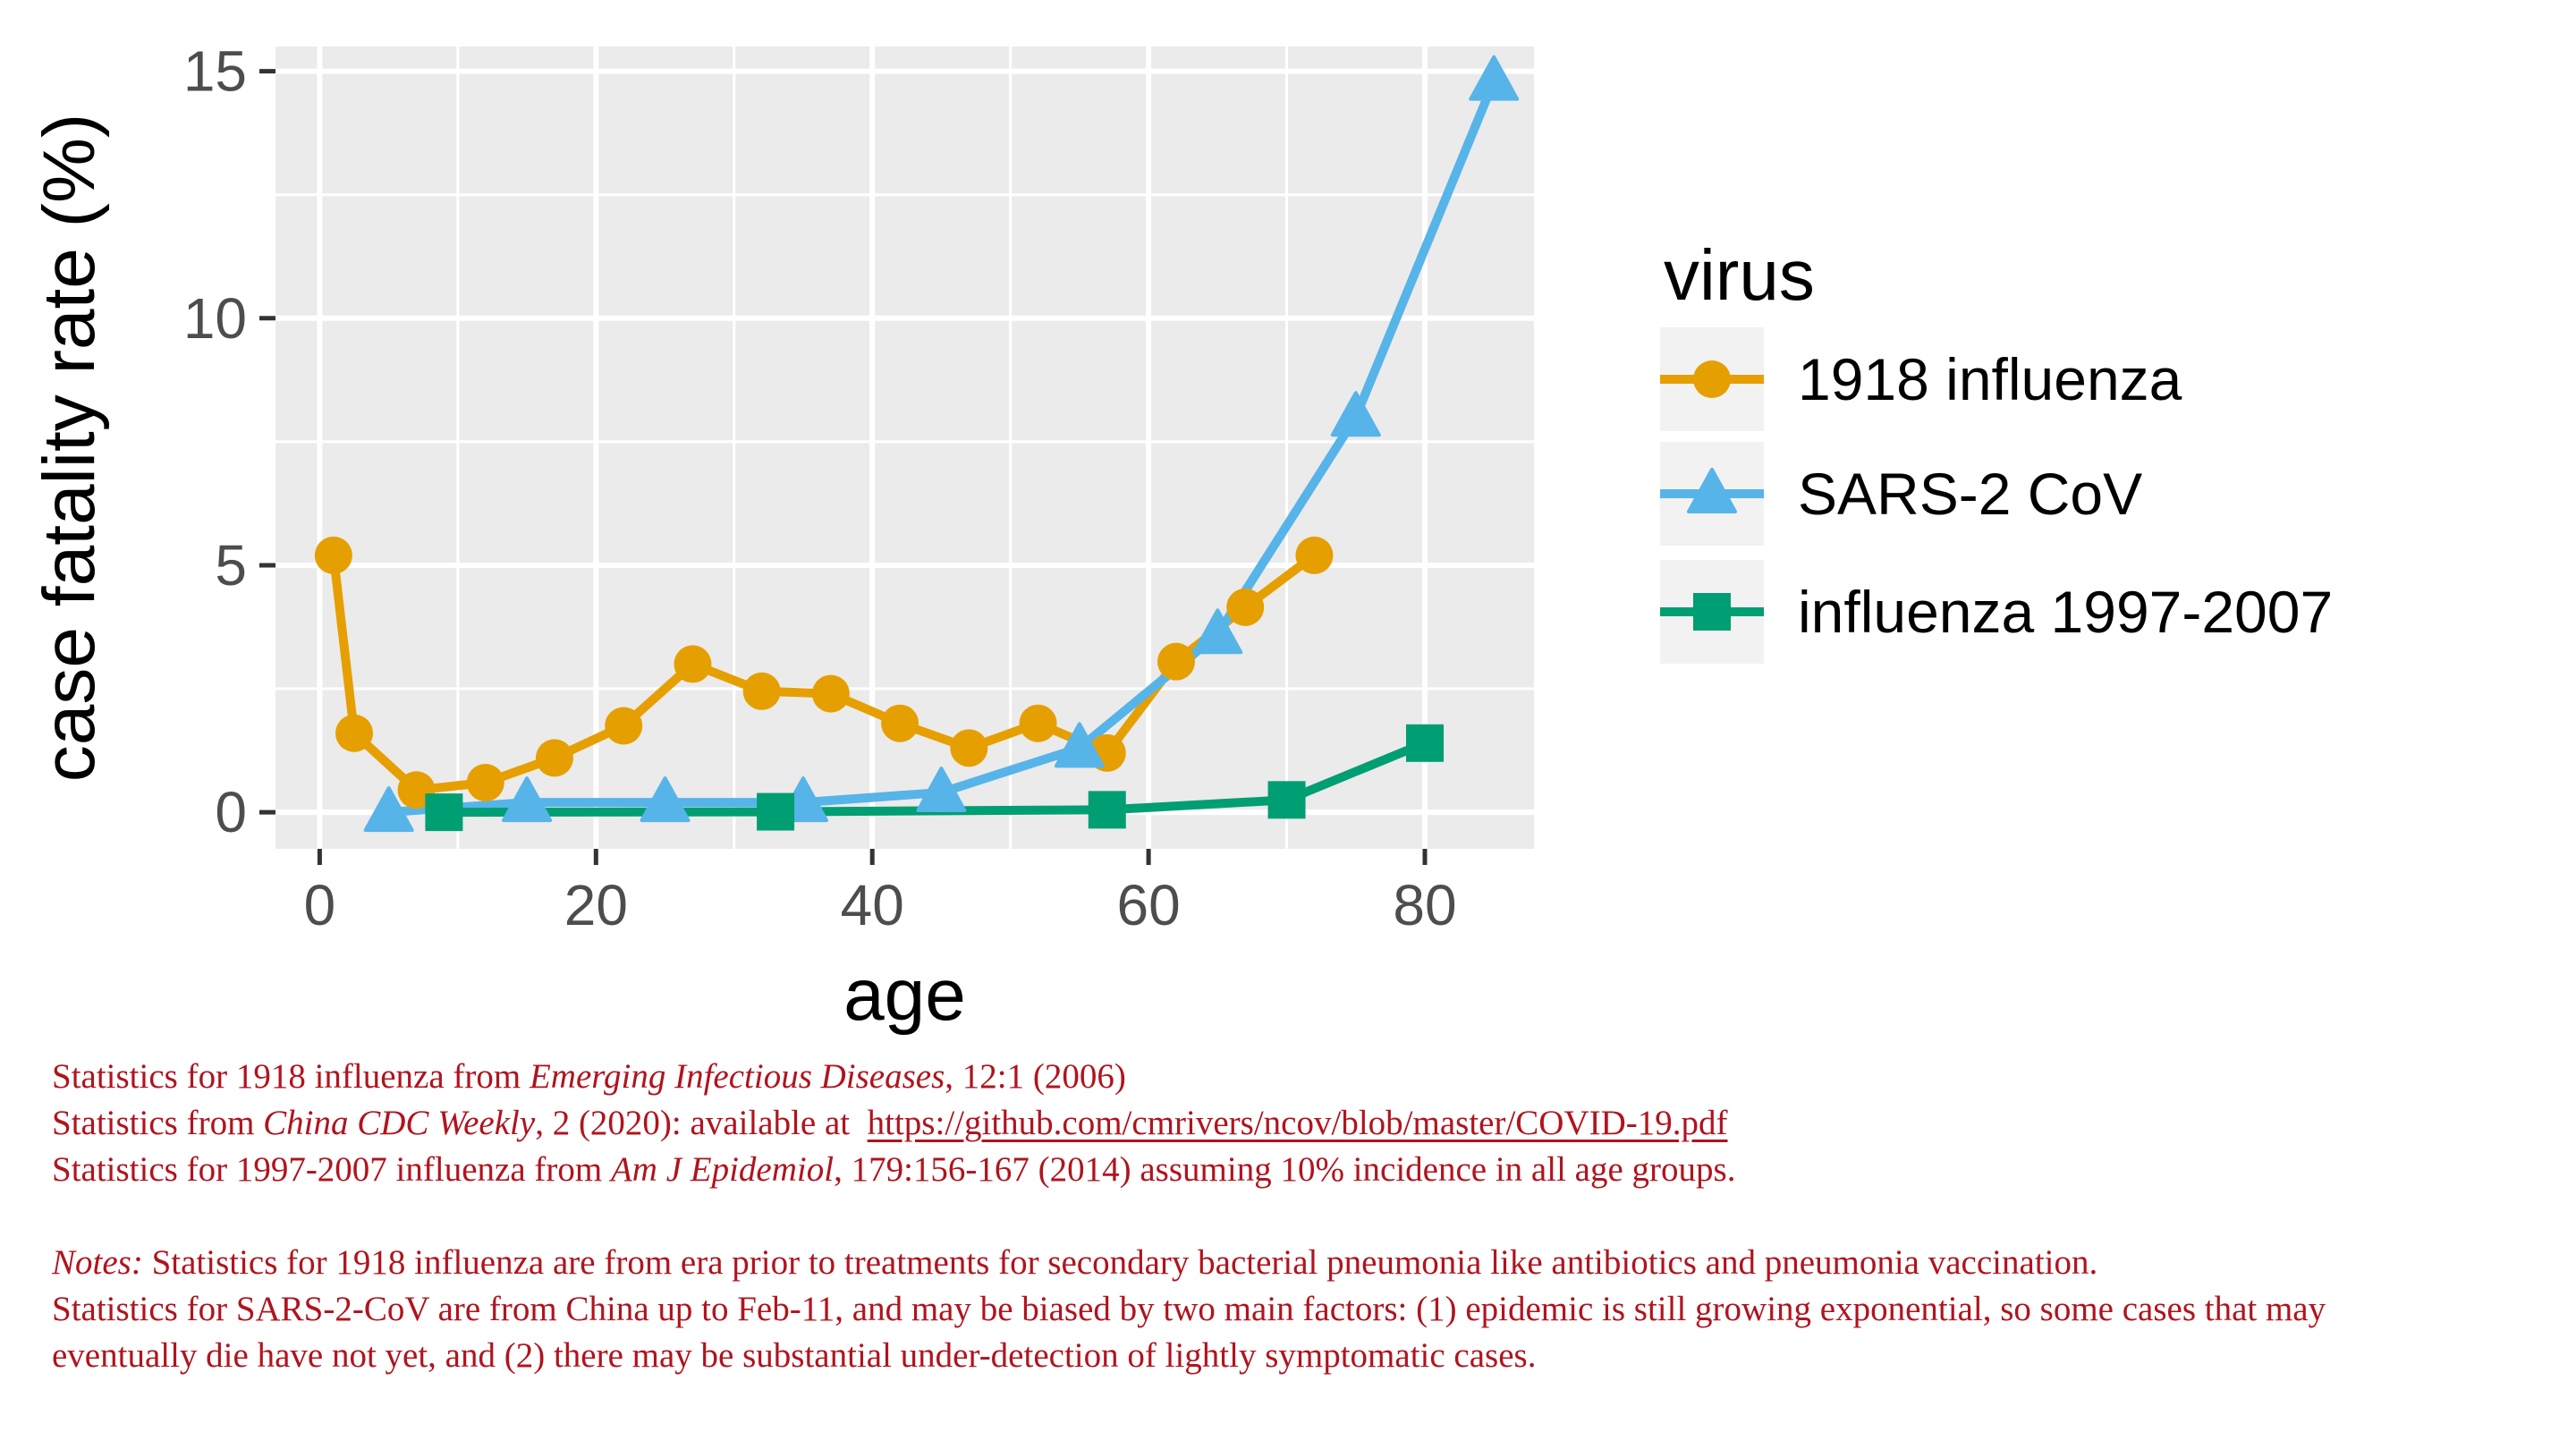  Describe the element at coordinates (1990, 379) in the screenshot. I see `legend-label: 1918 influenza` at that location.